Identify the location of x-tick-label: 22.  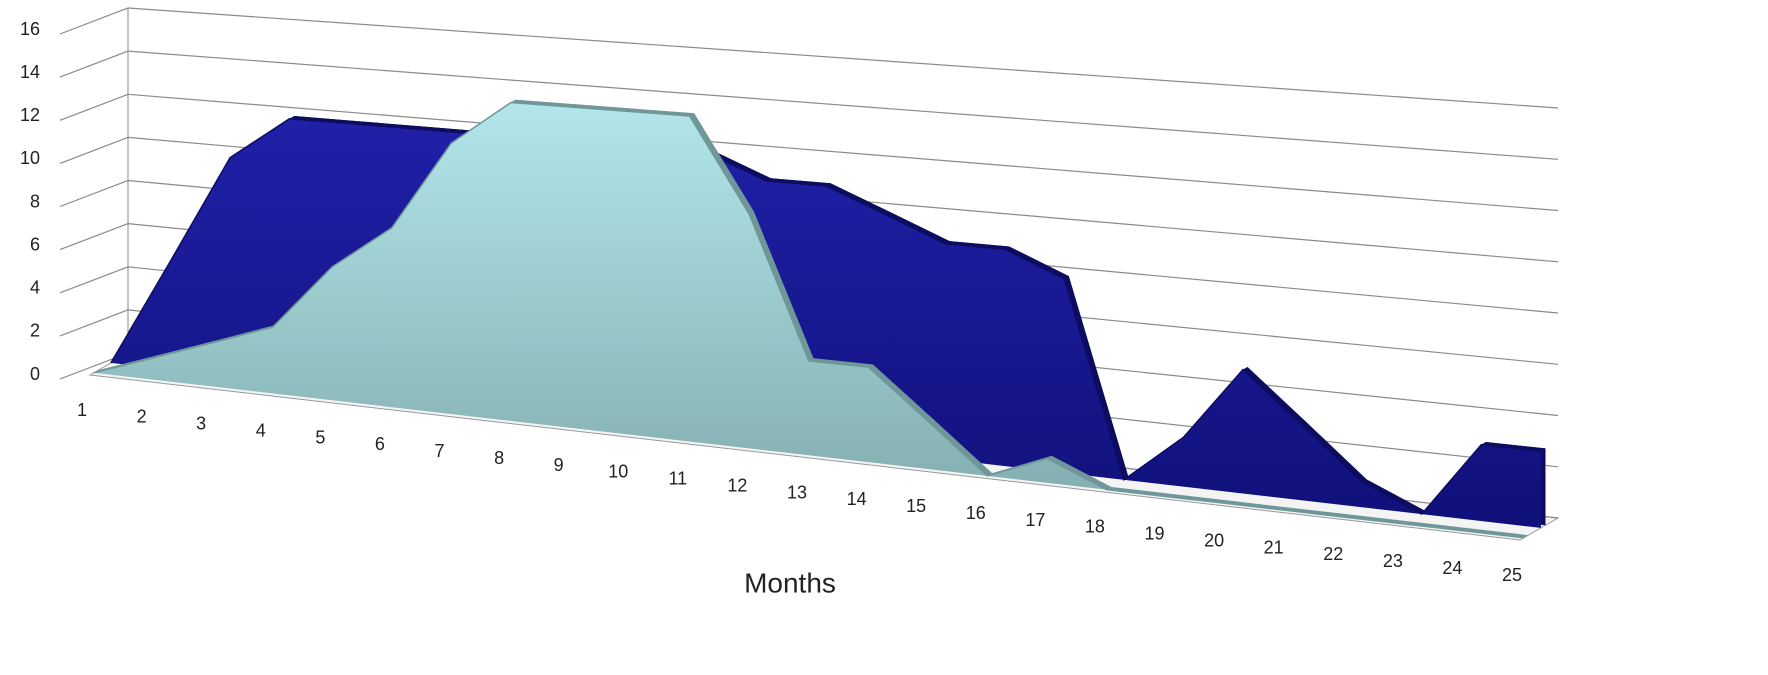
(1333, 554).